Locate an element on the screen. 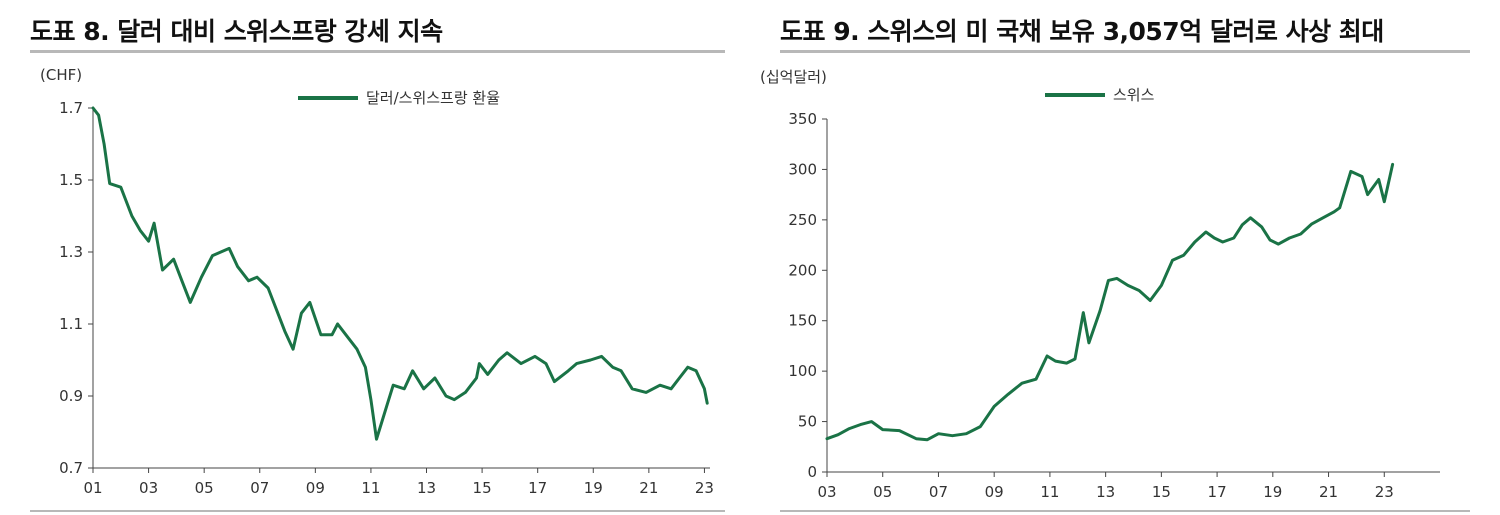  y-tick-label: 1.1 is located at coordinates (71, 324).